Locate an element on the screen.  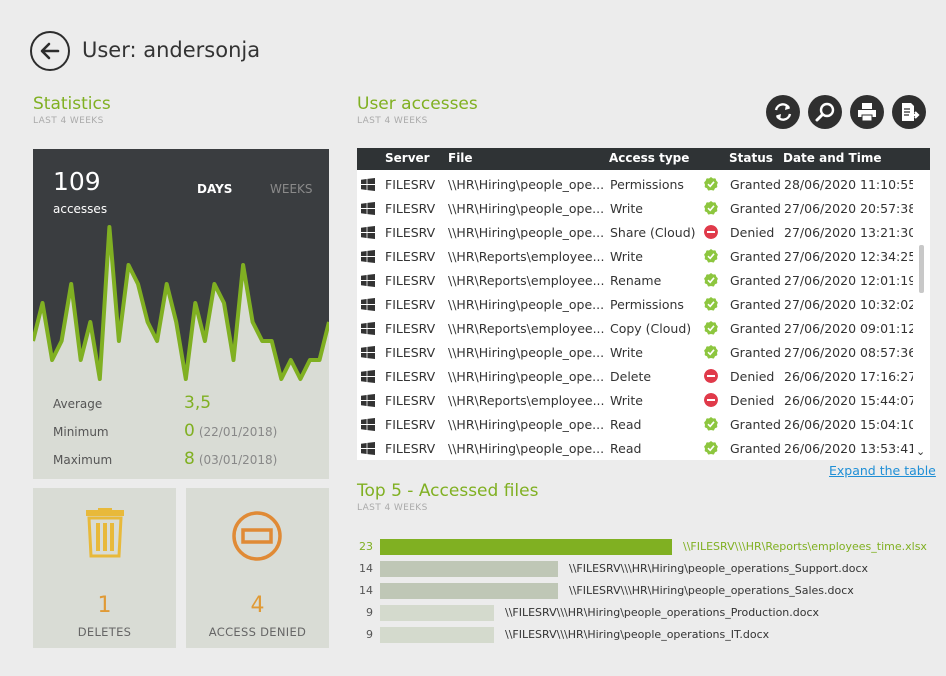
back-button is located at coordinates (50, 51).